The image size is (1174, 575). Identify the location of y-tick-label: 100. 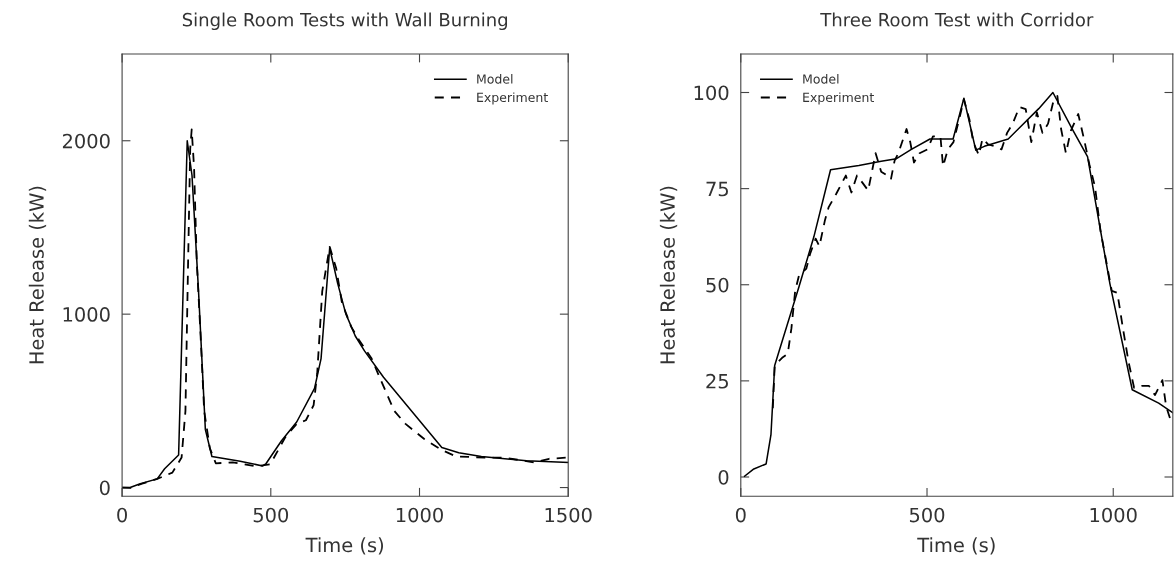
(711, 93).